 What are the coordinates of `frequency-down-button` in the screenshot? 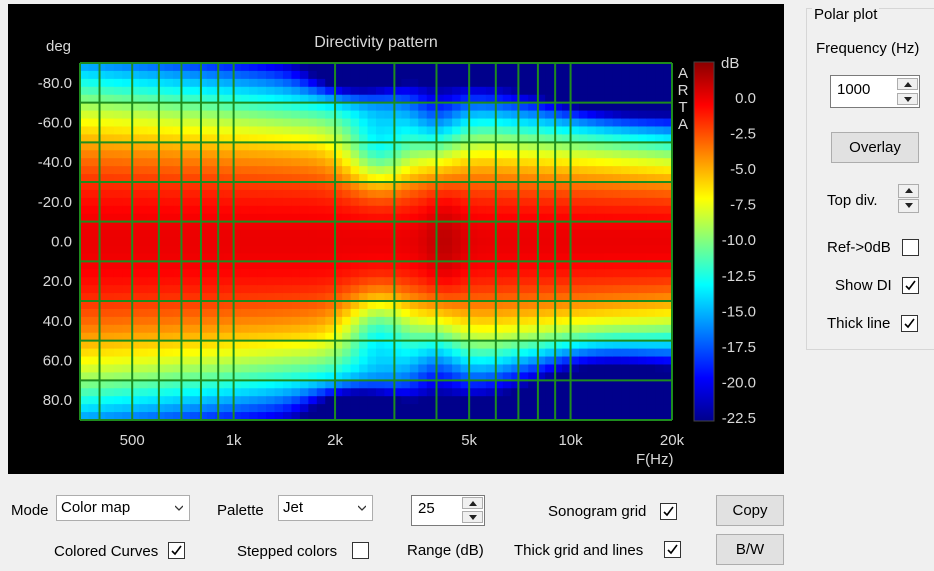 It's located at (907, 99).